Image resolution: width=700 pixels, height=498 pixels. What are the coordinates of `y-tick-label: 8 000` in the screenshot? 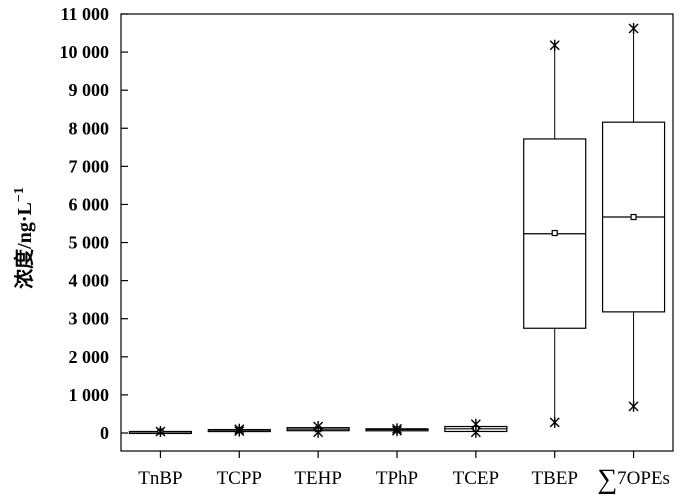 It's located at (89, 128).